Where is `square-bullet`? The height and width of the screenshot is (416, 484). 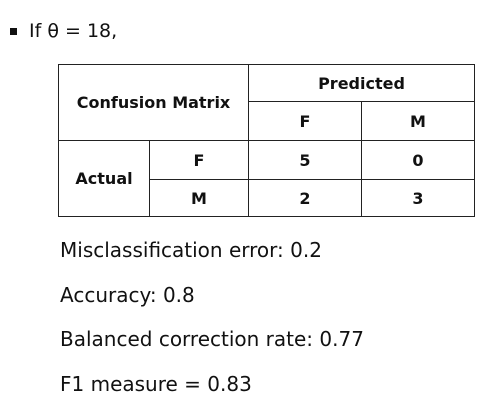 square-bullet is located at coordinates (13, 31).